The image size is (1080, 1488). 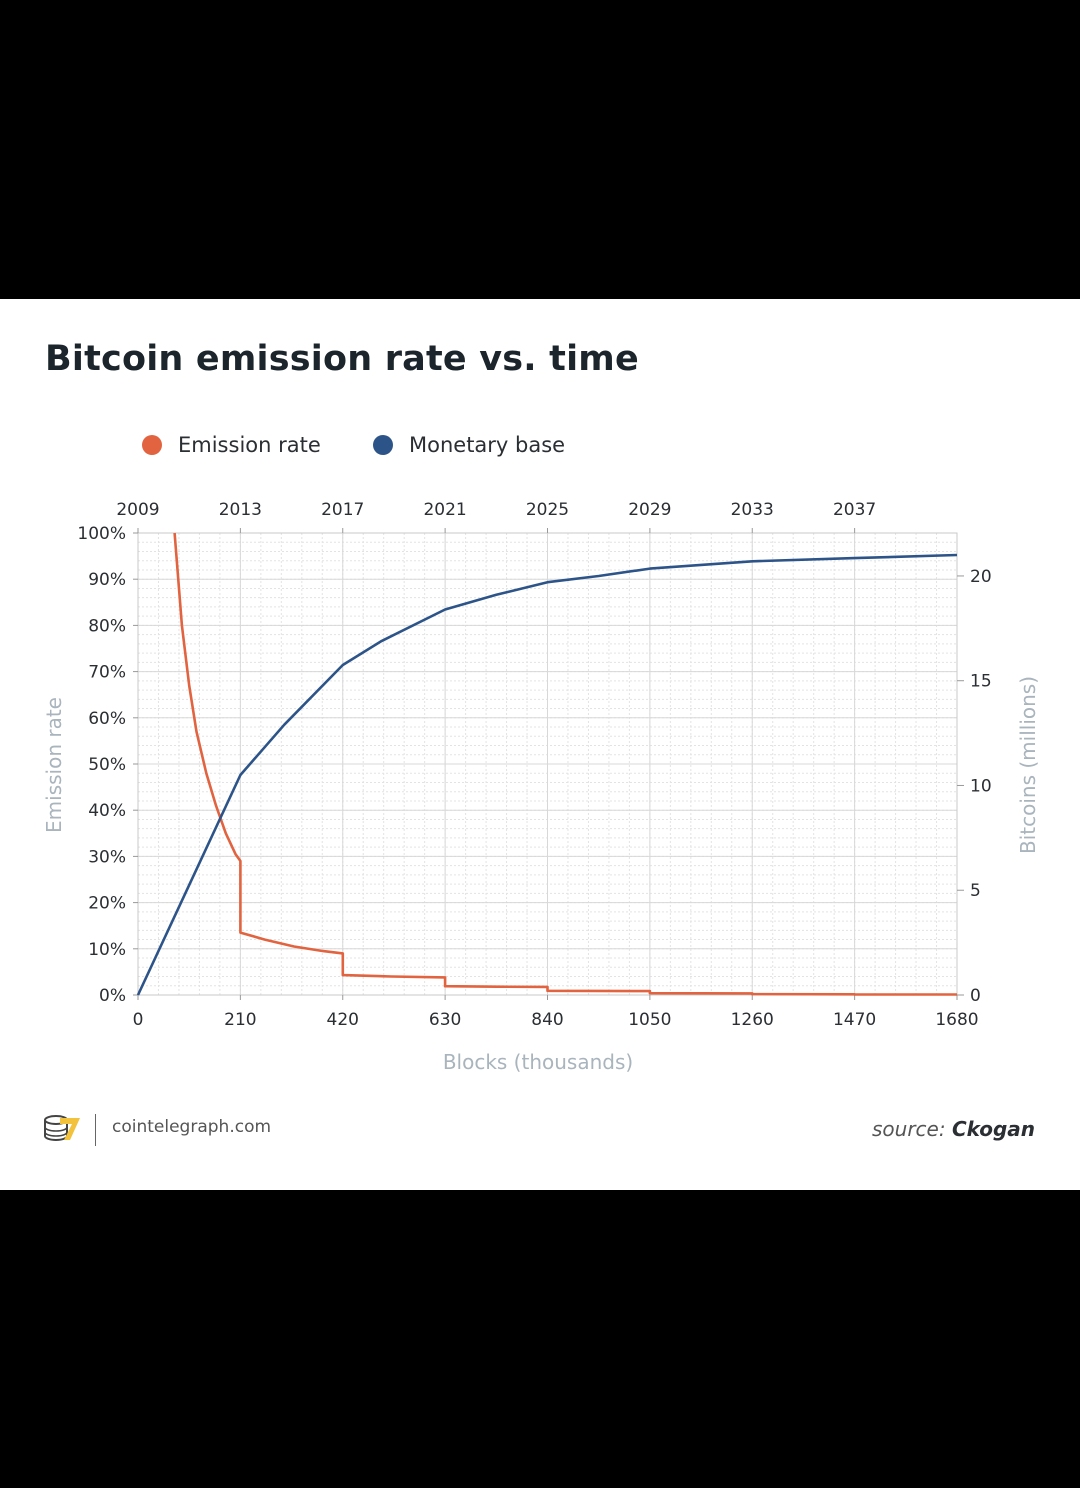 What do you see at coordinates (342, 359) in the screenshot?
I see `chart-title: Bitcoin emission rate vs. time` at bounding box center [342, 359].